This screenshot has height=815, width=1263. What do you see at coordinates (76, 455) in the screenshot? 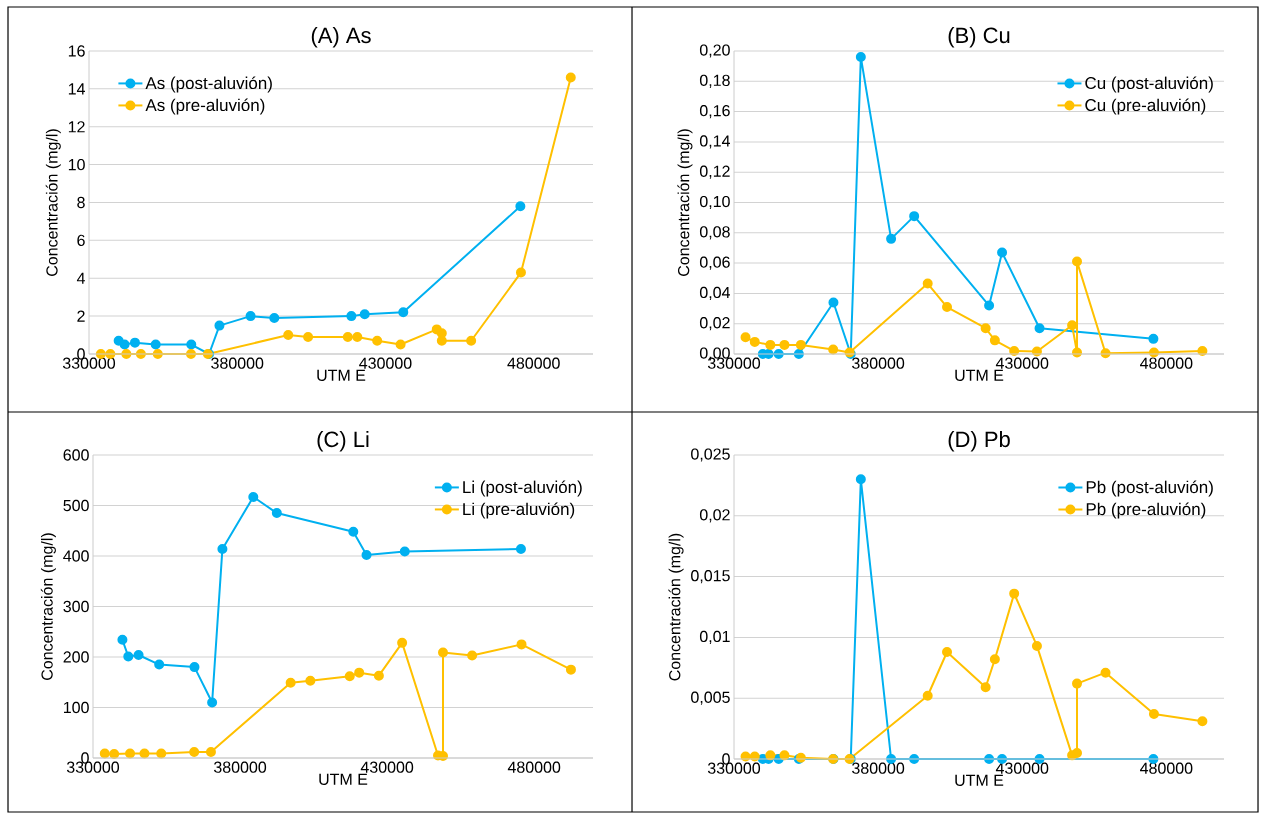
I see `y-tick-label: 600` at bounding box center [76, 455].